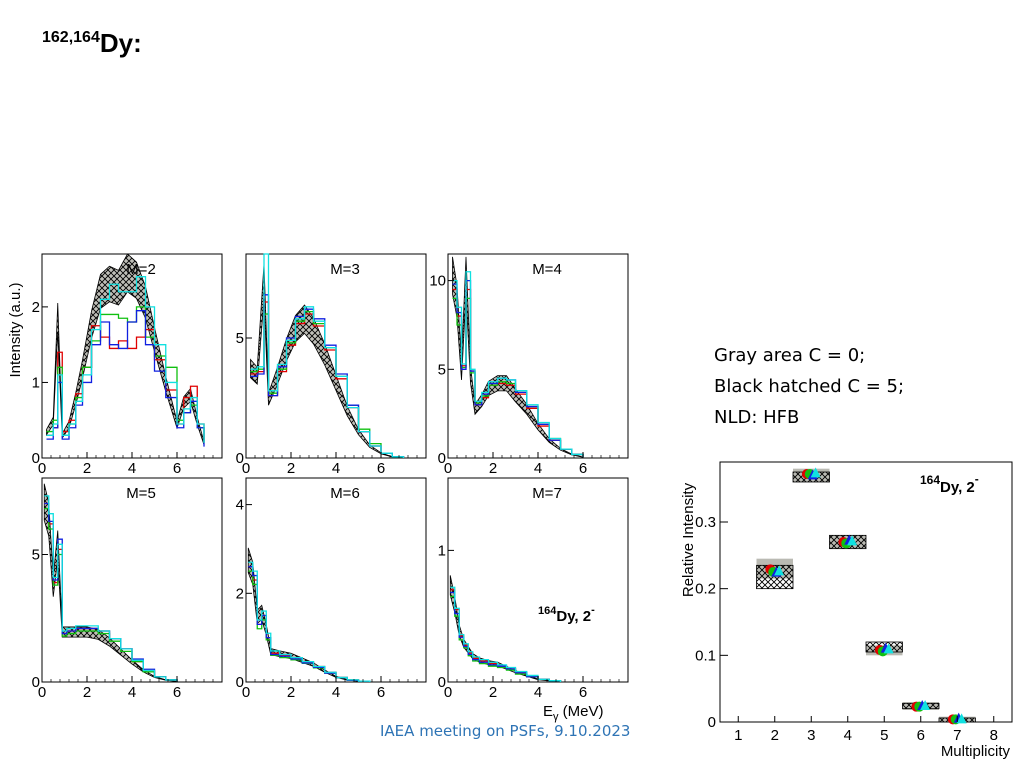 The height and width of the screenshot is (768, 1024). What do you see at coordinates (505, 731) in the screenshot?
I see `footer-meeting: IAEA meeting on PSFs, 9.10.2023` at bounding box center [505, 731].